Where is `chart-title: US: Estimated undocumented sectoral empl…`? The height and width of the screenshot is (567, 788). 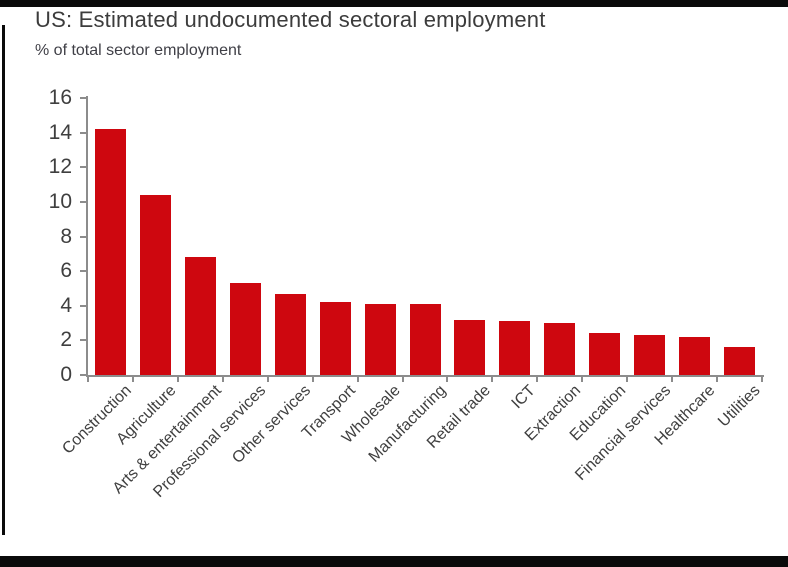 chart-title: US: Estimated undocumented sectoral empl… is located at coordinates (290, 19).